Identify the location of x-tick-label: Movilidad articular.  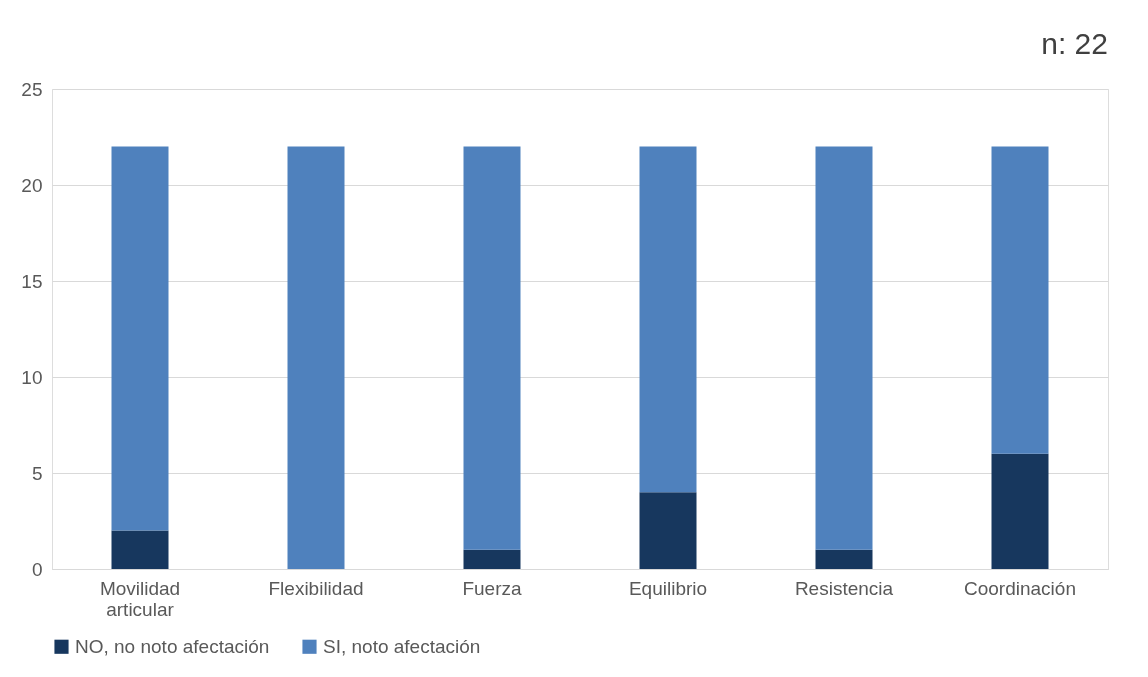
(140, 598).